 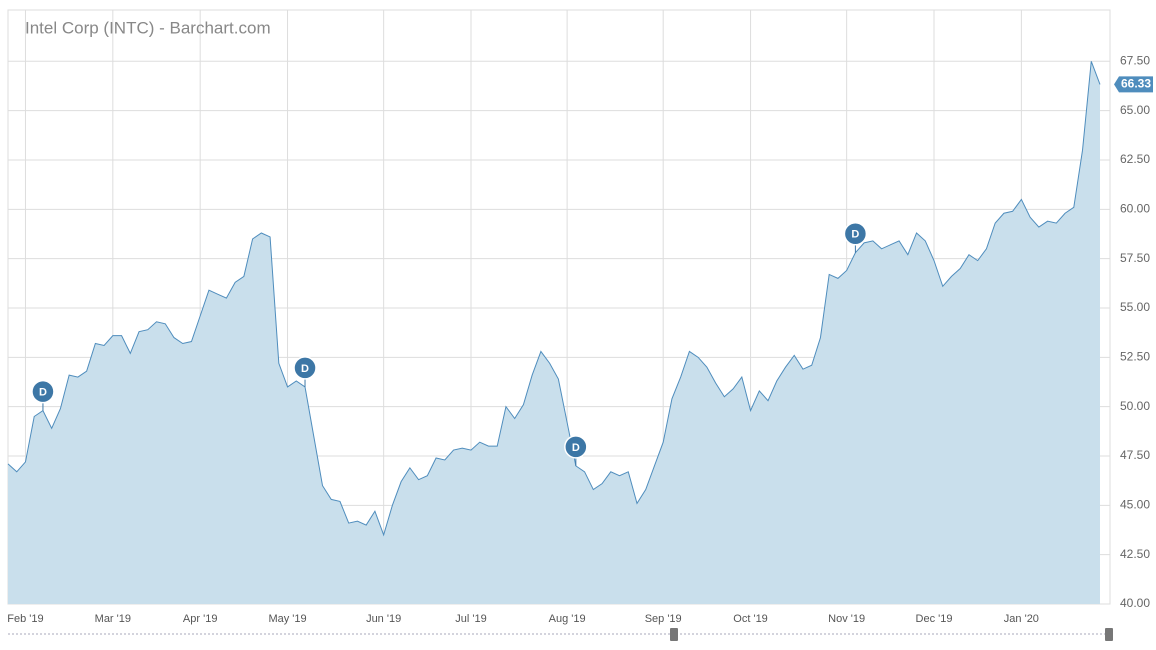 I want to click on y-tick-label: 47.50, so click(x=1135, y=455).